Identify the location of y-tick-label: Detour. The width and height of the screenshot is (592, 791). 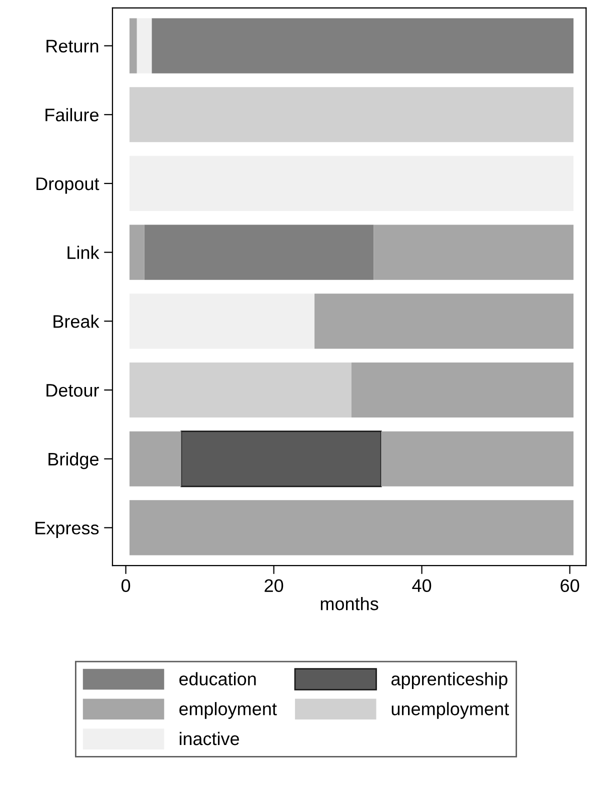
(72, 390).